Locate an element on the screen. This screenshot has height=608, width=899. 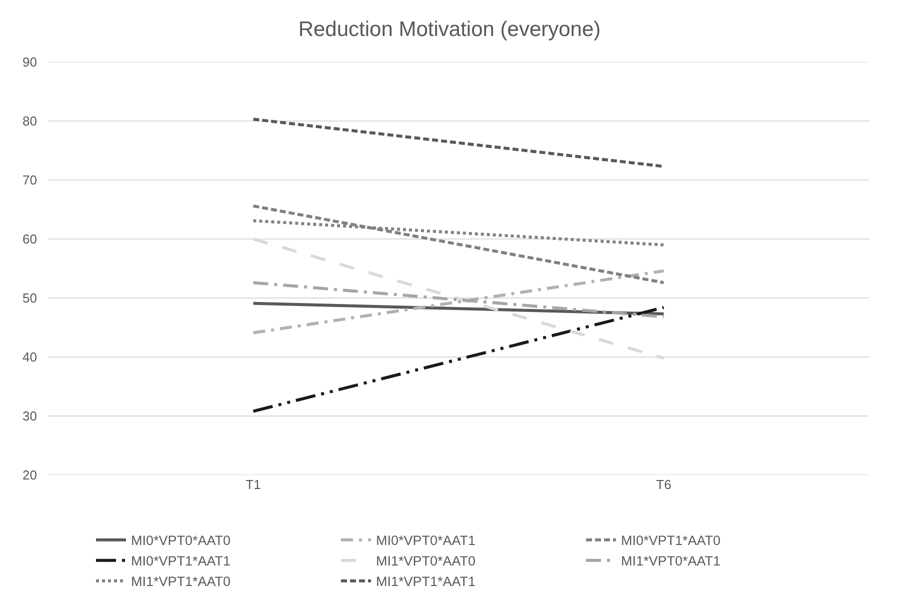
y-tick-label: 20 is located at coordinates (29, 475).